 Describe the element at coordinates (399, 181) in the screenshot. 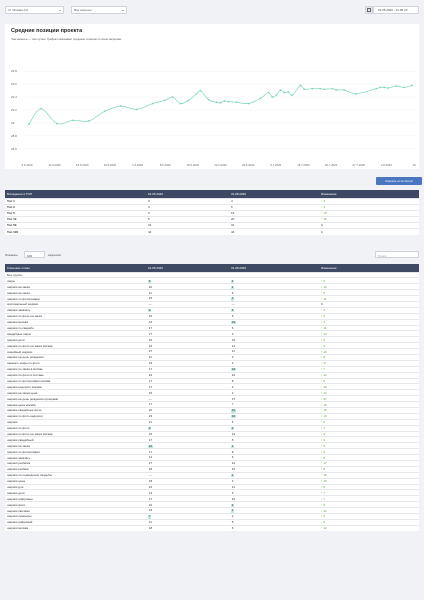

I see `export-excel-button: Скачать отчет Excel` at that location.